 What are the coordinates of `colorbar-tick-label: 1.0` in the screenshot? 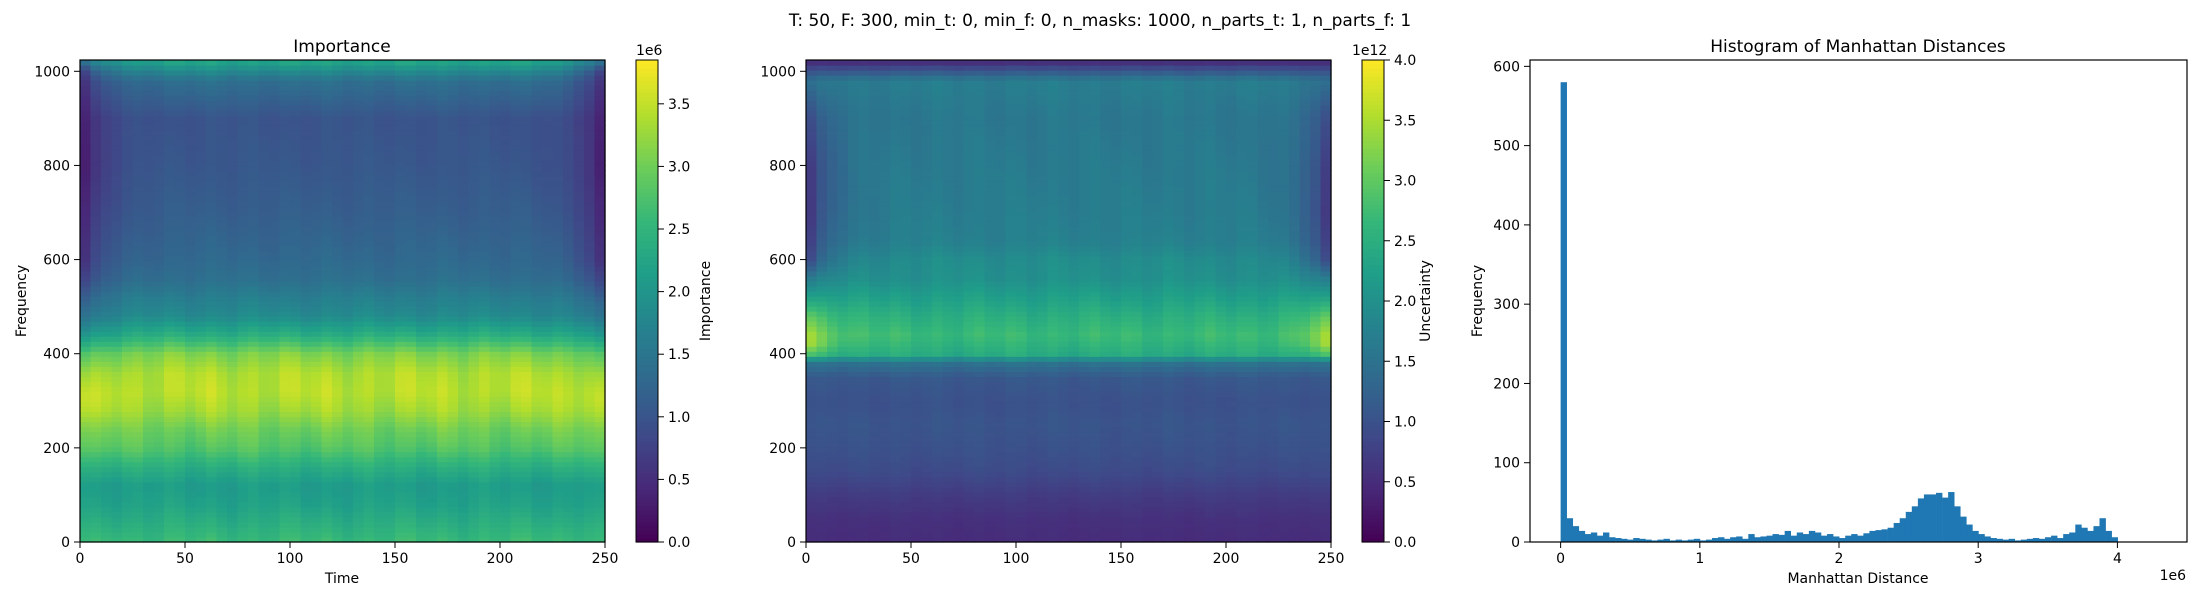 It's located at (679, 418).